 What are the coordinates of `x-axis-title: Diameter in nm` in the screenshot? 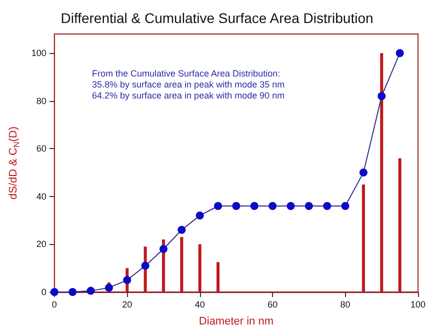 It's located at (236, 322).